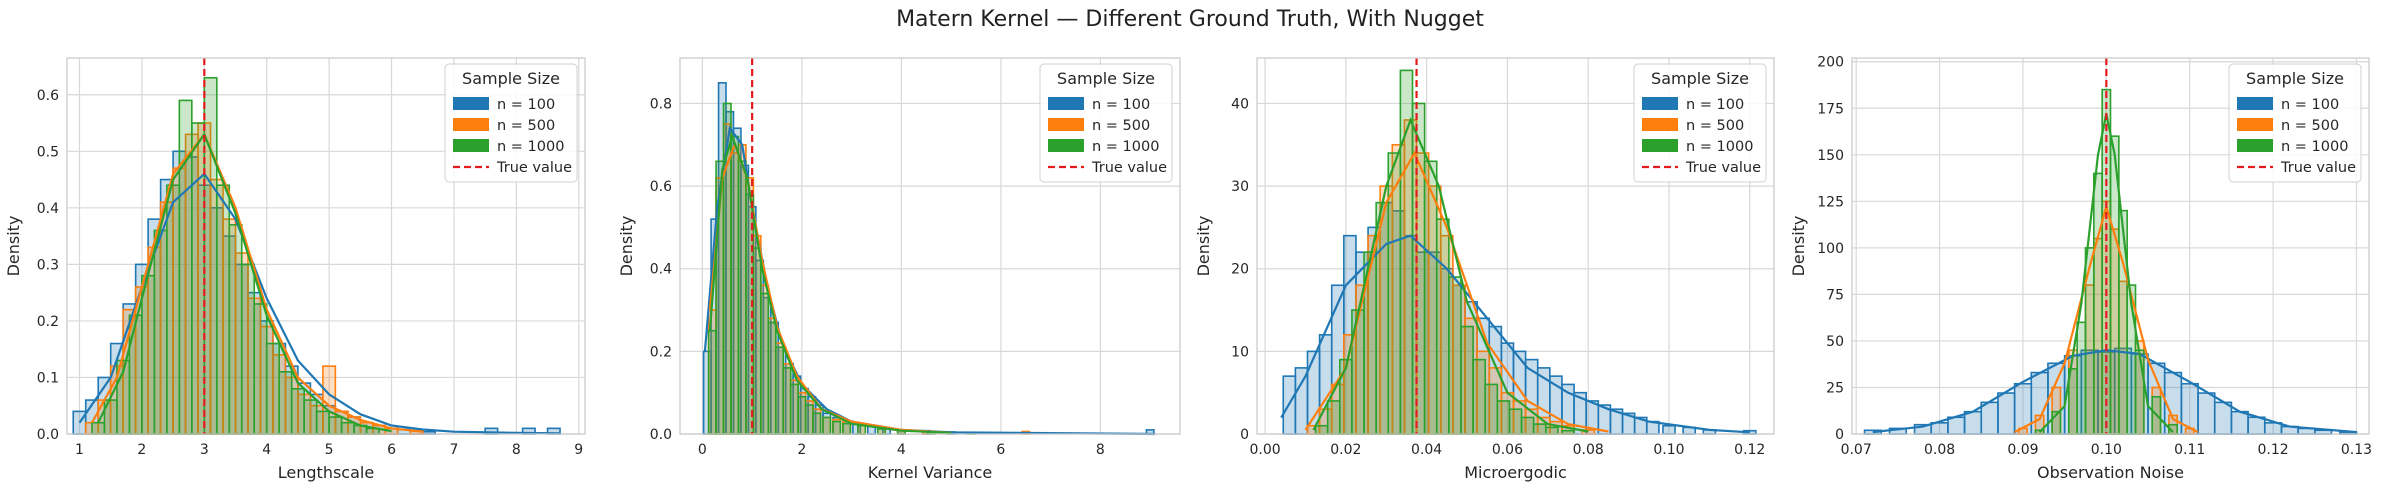  Describe the element at coordinates (2110, 472) in the screenshot. I see `x-axis-label: Observation Noise` at that location.